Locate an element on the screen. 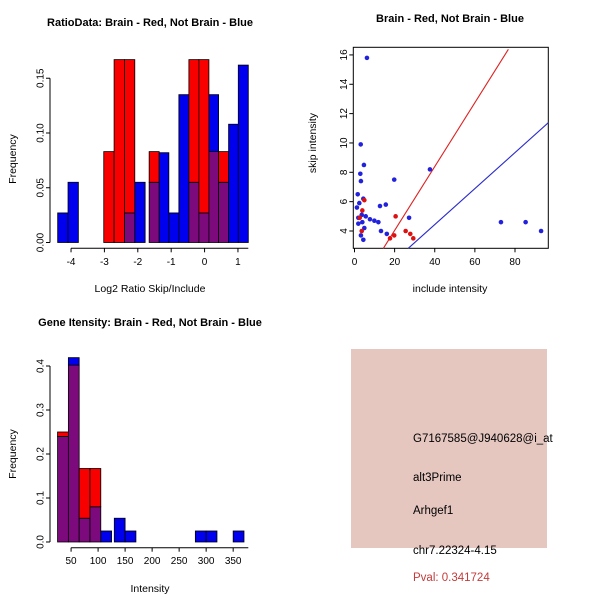 The height and width of the screenshot is (600, 600). splice-type-text: alt3Prime is located at coordinates (437, 478).